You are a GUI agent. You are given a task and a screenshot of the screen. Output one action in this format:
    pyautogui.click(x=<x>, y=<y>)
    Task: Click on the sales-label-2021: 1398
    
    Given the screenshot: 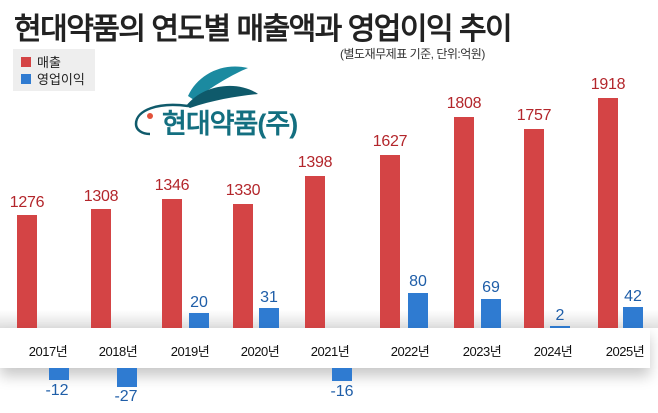 What is the action you would take?
    pyautogui.click(x=315, y=162)
    